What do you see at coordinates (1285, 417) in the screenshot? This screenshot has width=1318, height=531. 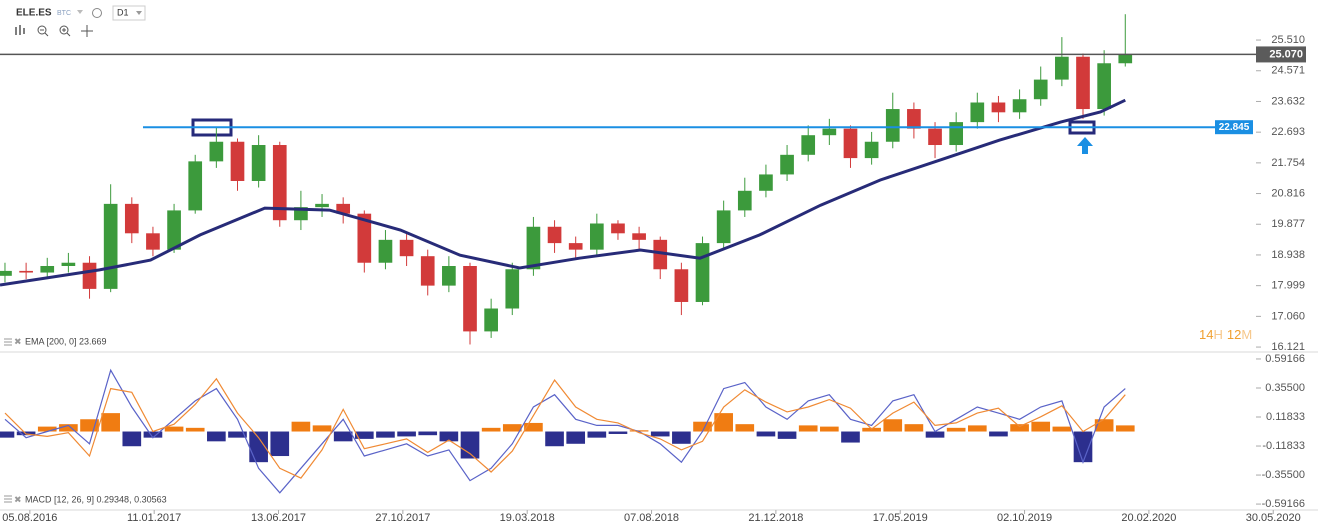 I see `y-tick-label: 0.11833` at bounding box center [1285, 417].